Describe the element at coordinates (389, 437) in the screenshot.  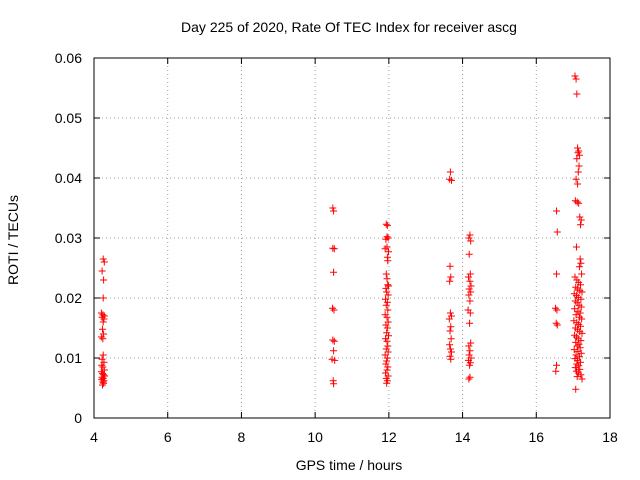
I see `x-tick-label: 12` at that location.